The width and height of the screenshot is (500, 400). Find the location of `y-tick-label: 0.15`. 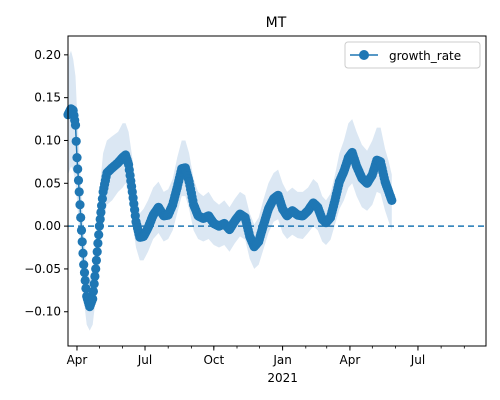

y-tick-label: 0.15 is located at coordinates (47, 98).